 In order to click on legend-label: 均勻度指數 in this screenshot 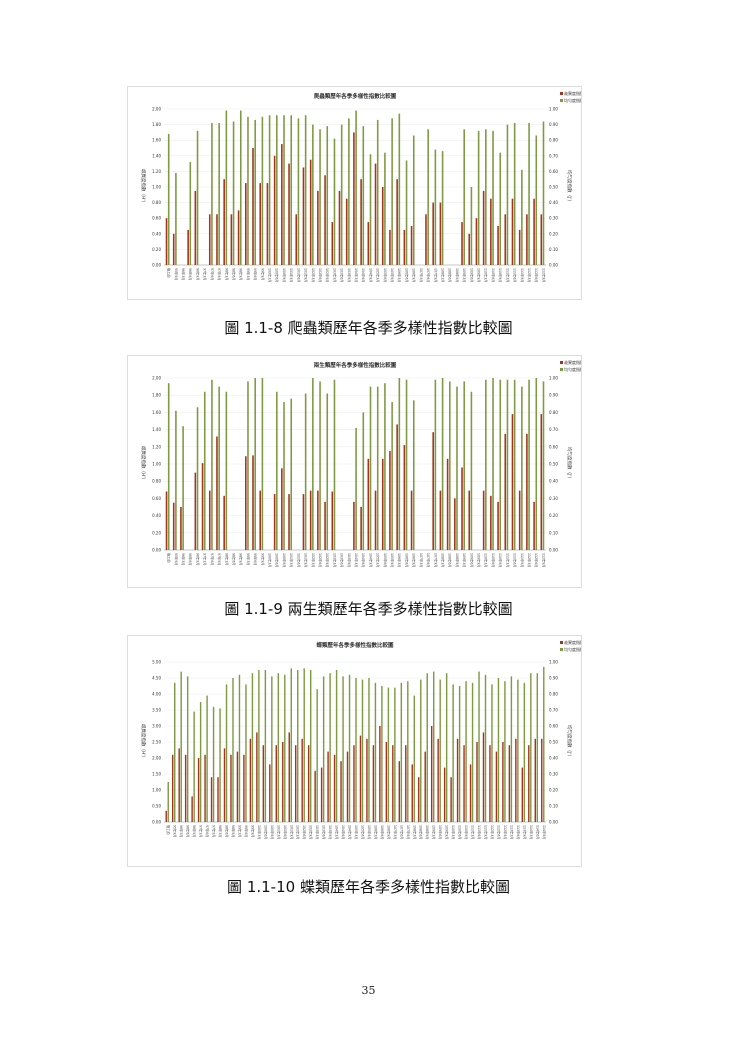, I will do `click(572, 649)`.